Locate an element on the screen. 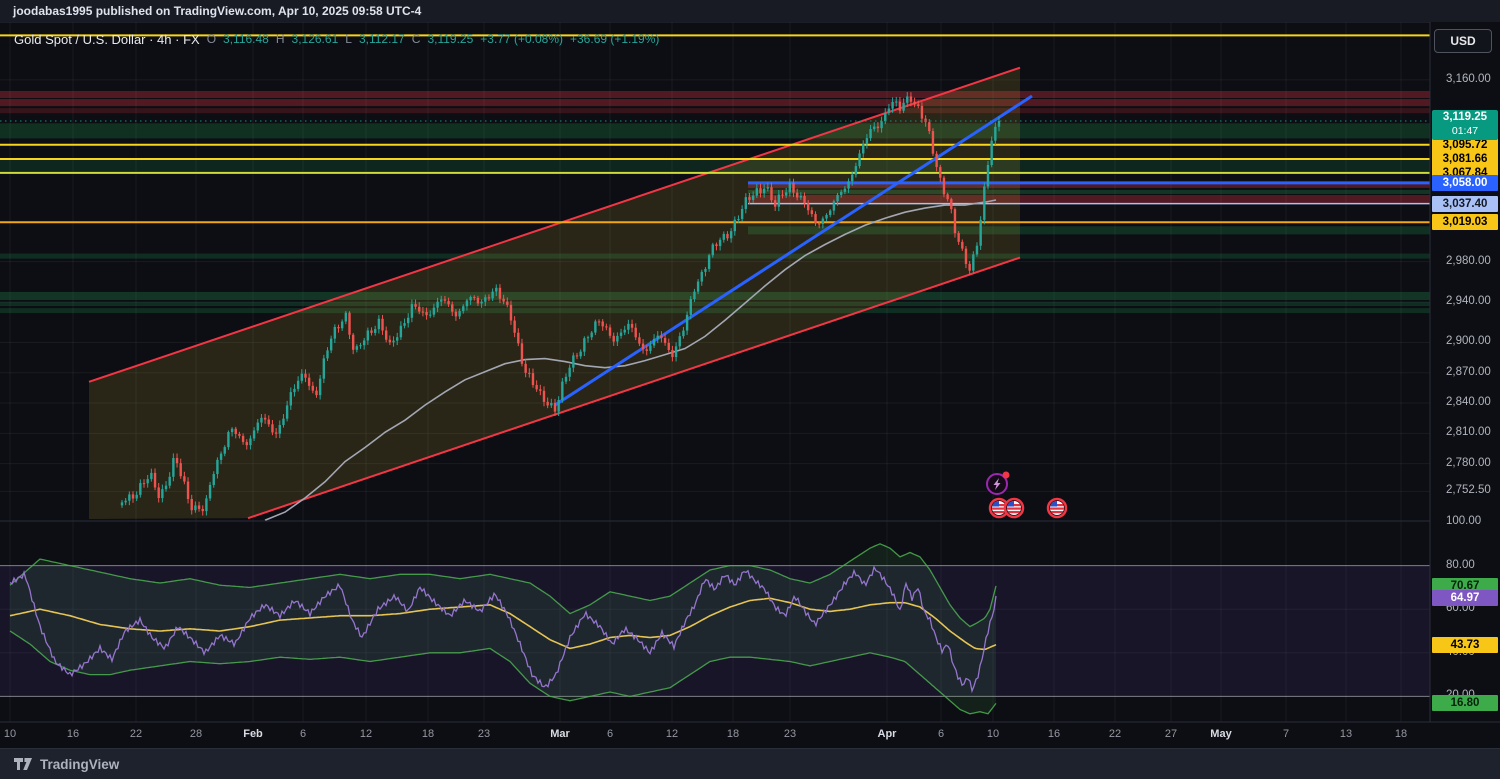 The image size is (1500, 779). currency-button: USD is located at coordinates (1463, 41).